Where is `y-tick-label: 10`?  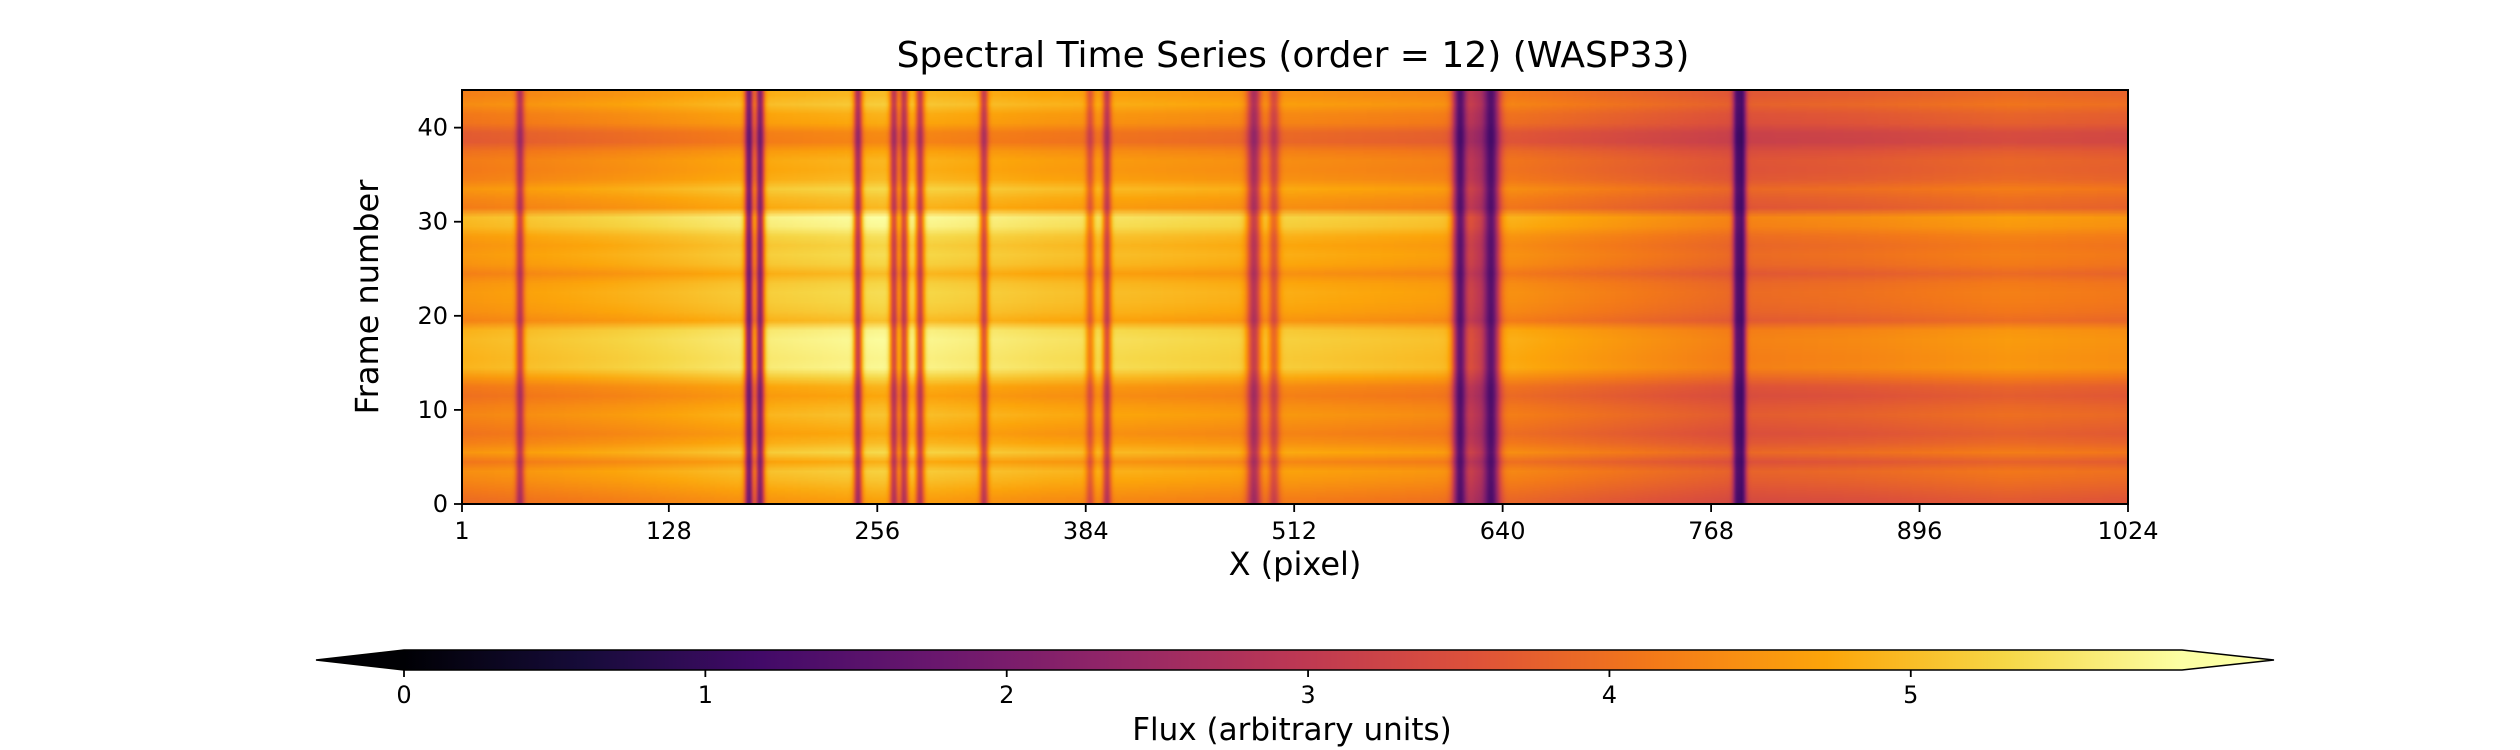
y-tick-label: 10 is located at coordinates (432, 410).